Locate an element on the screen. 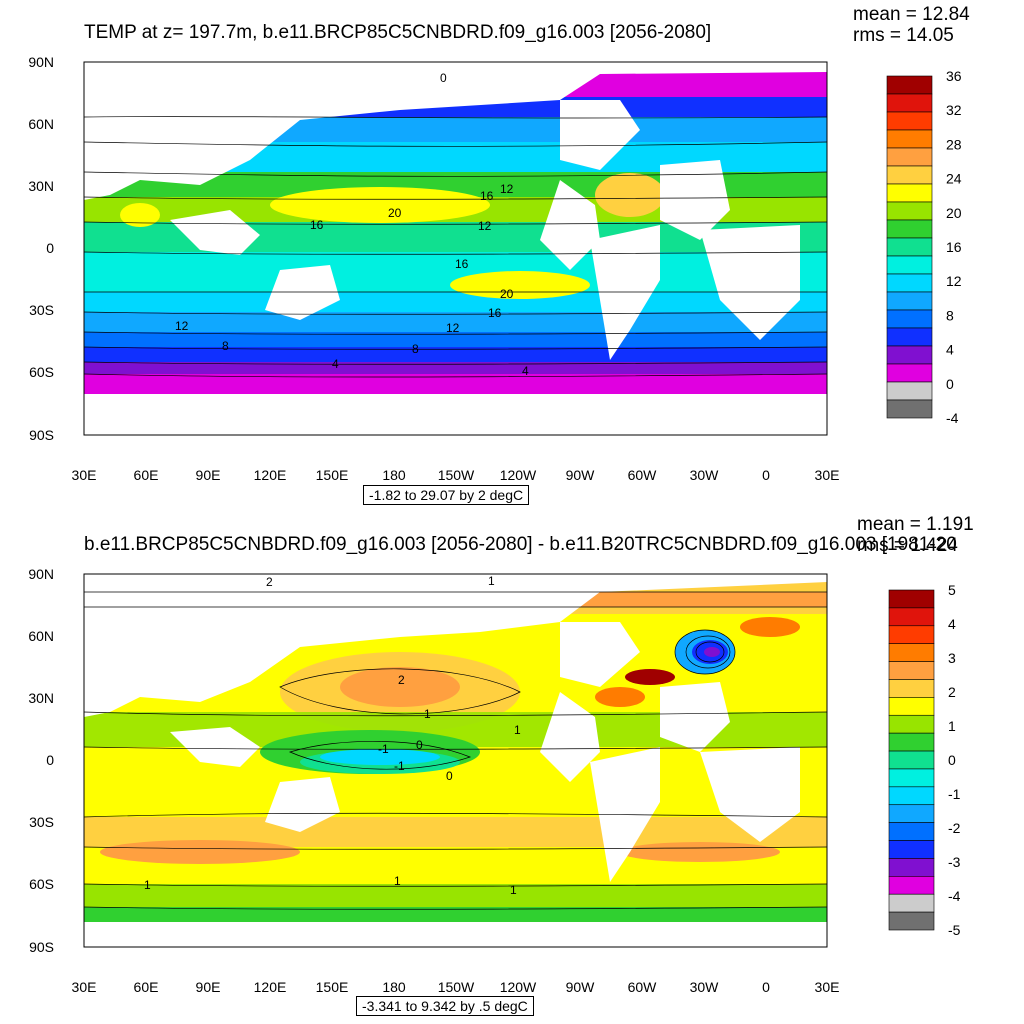 The image size is (1024, 1024). colorbar-label: 12 is located at coordinates (954, 281).